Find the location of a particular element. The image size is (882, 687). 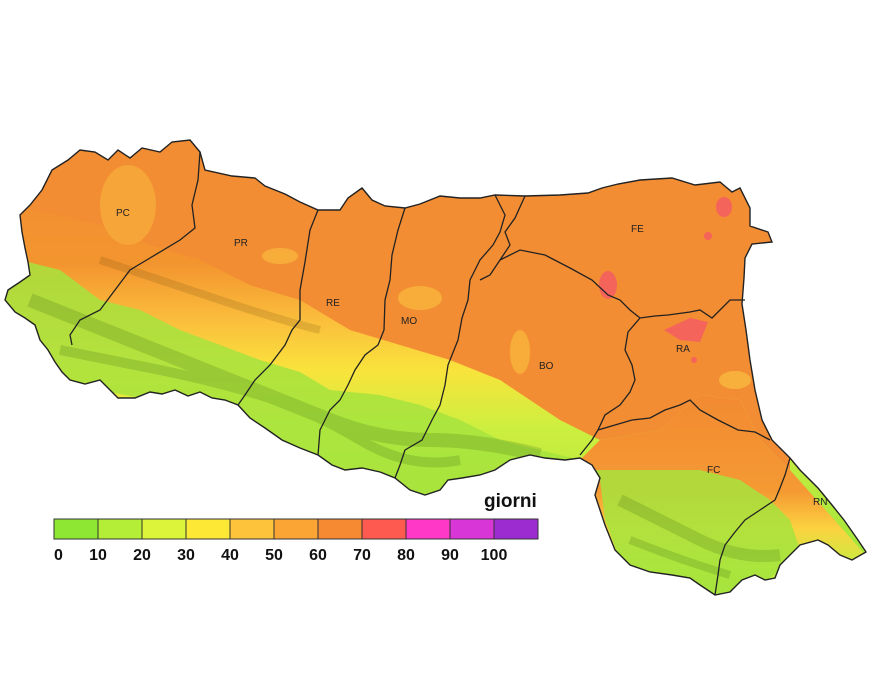

province-label-re: RE is located at coordinates (333, 303).